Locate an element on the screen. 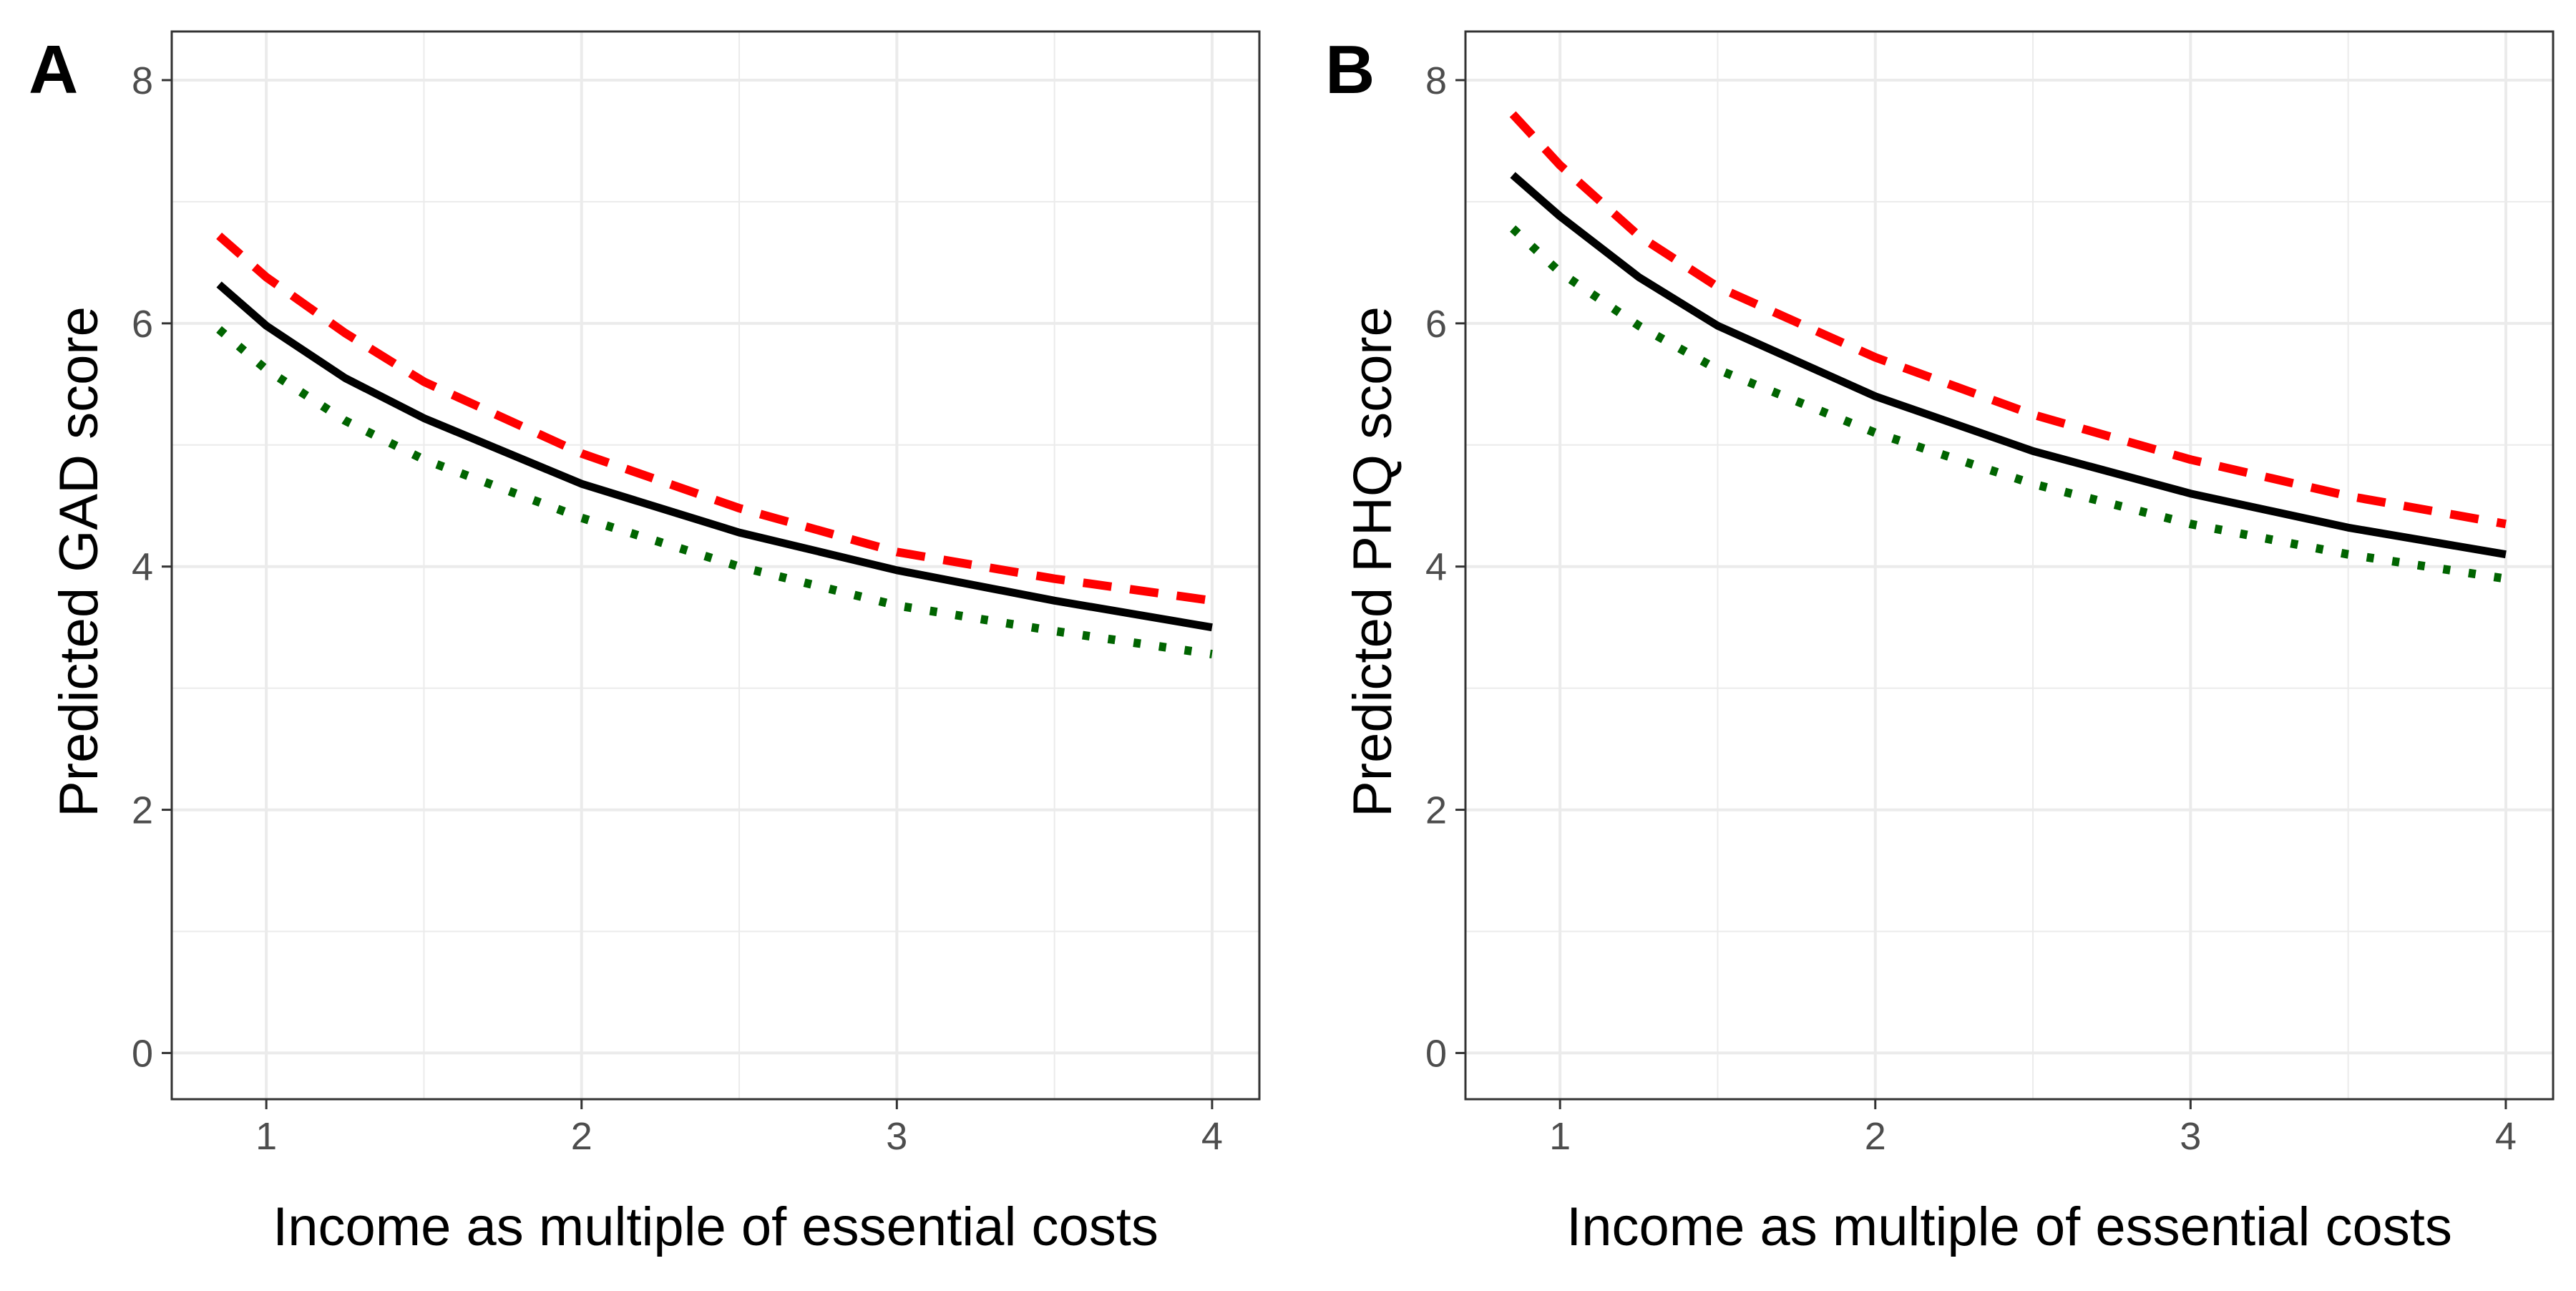 The image size is (2576, 1291). x-axis-label-a: Income as multiple of essential costs is located at coordinates (715, 1227).